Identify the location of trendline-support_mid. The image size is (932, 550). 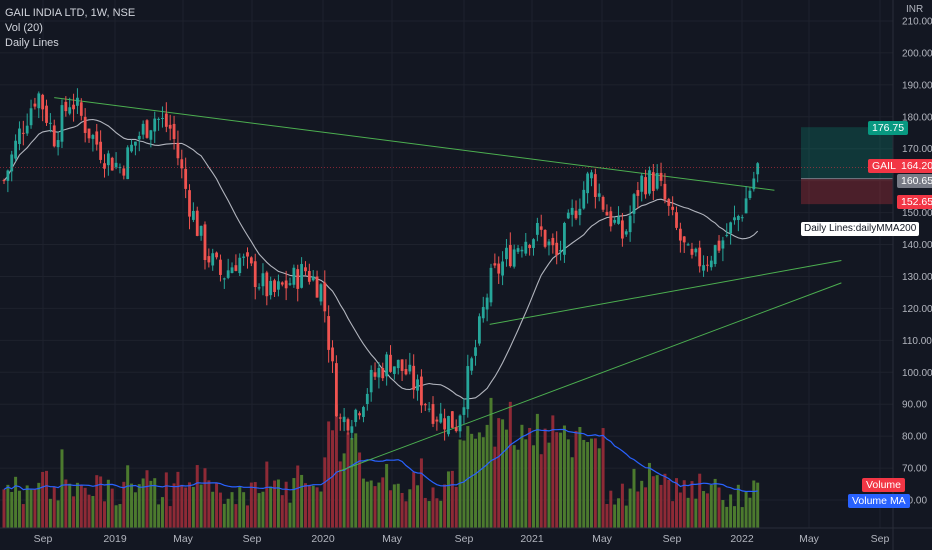
(665, 292).